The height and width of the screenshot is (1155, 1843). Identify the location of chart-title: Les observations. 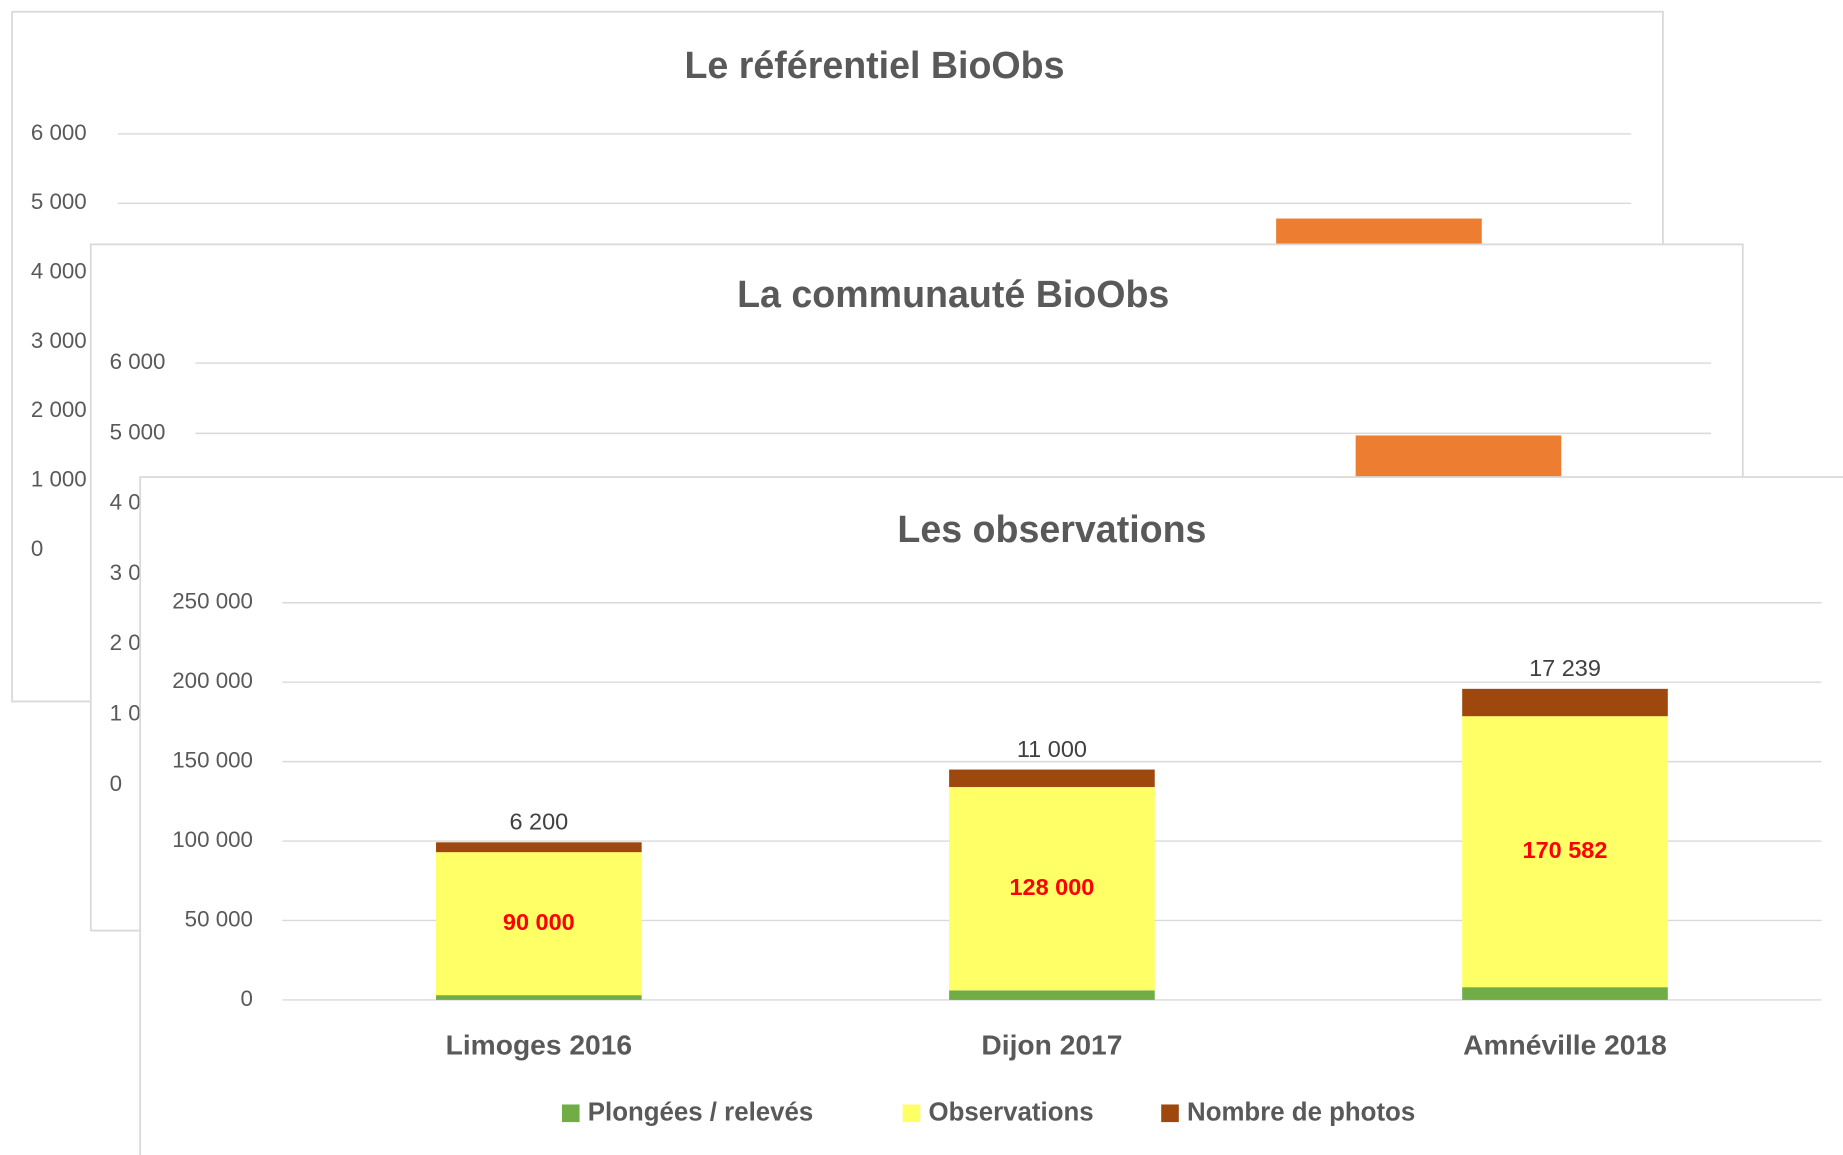
(1051, 529).